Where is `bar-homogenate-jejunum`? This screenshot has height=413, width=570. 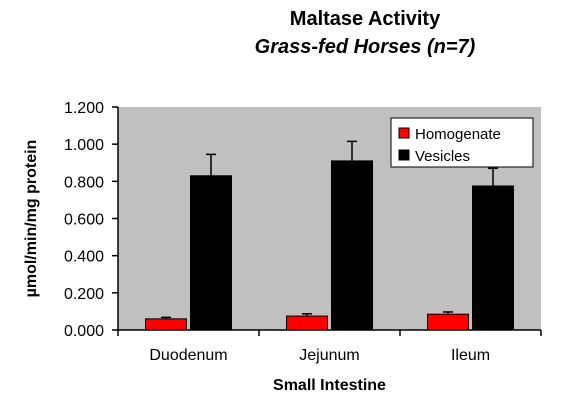 bar-homogenate-jejunum is located at coordinates (307, 323).